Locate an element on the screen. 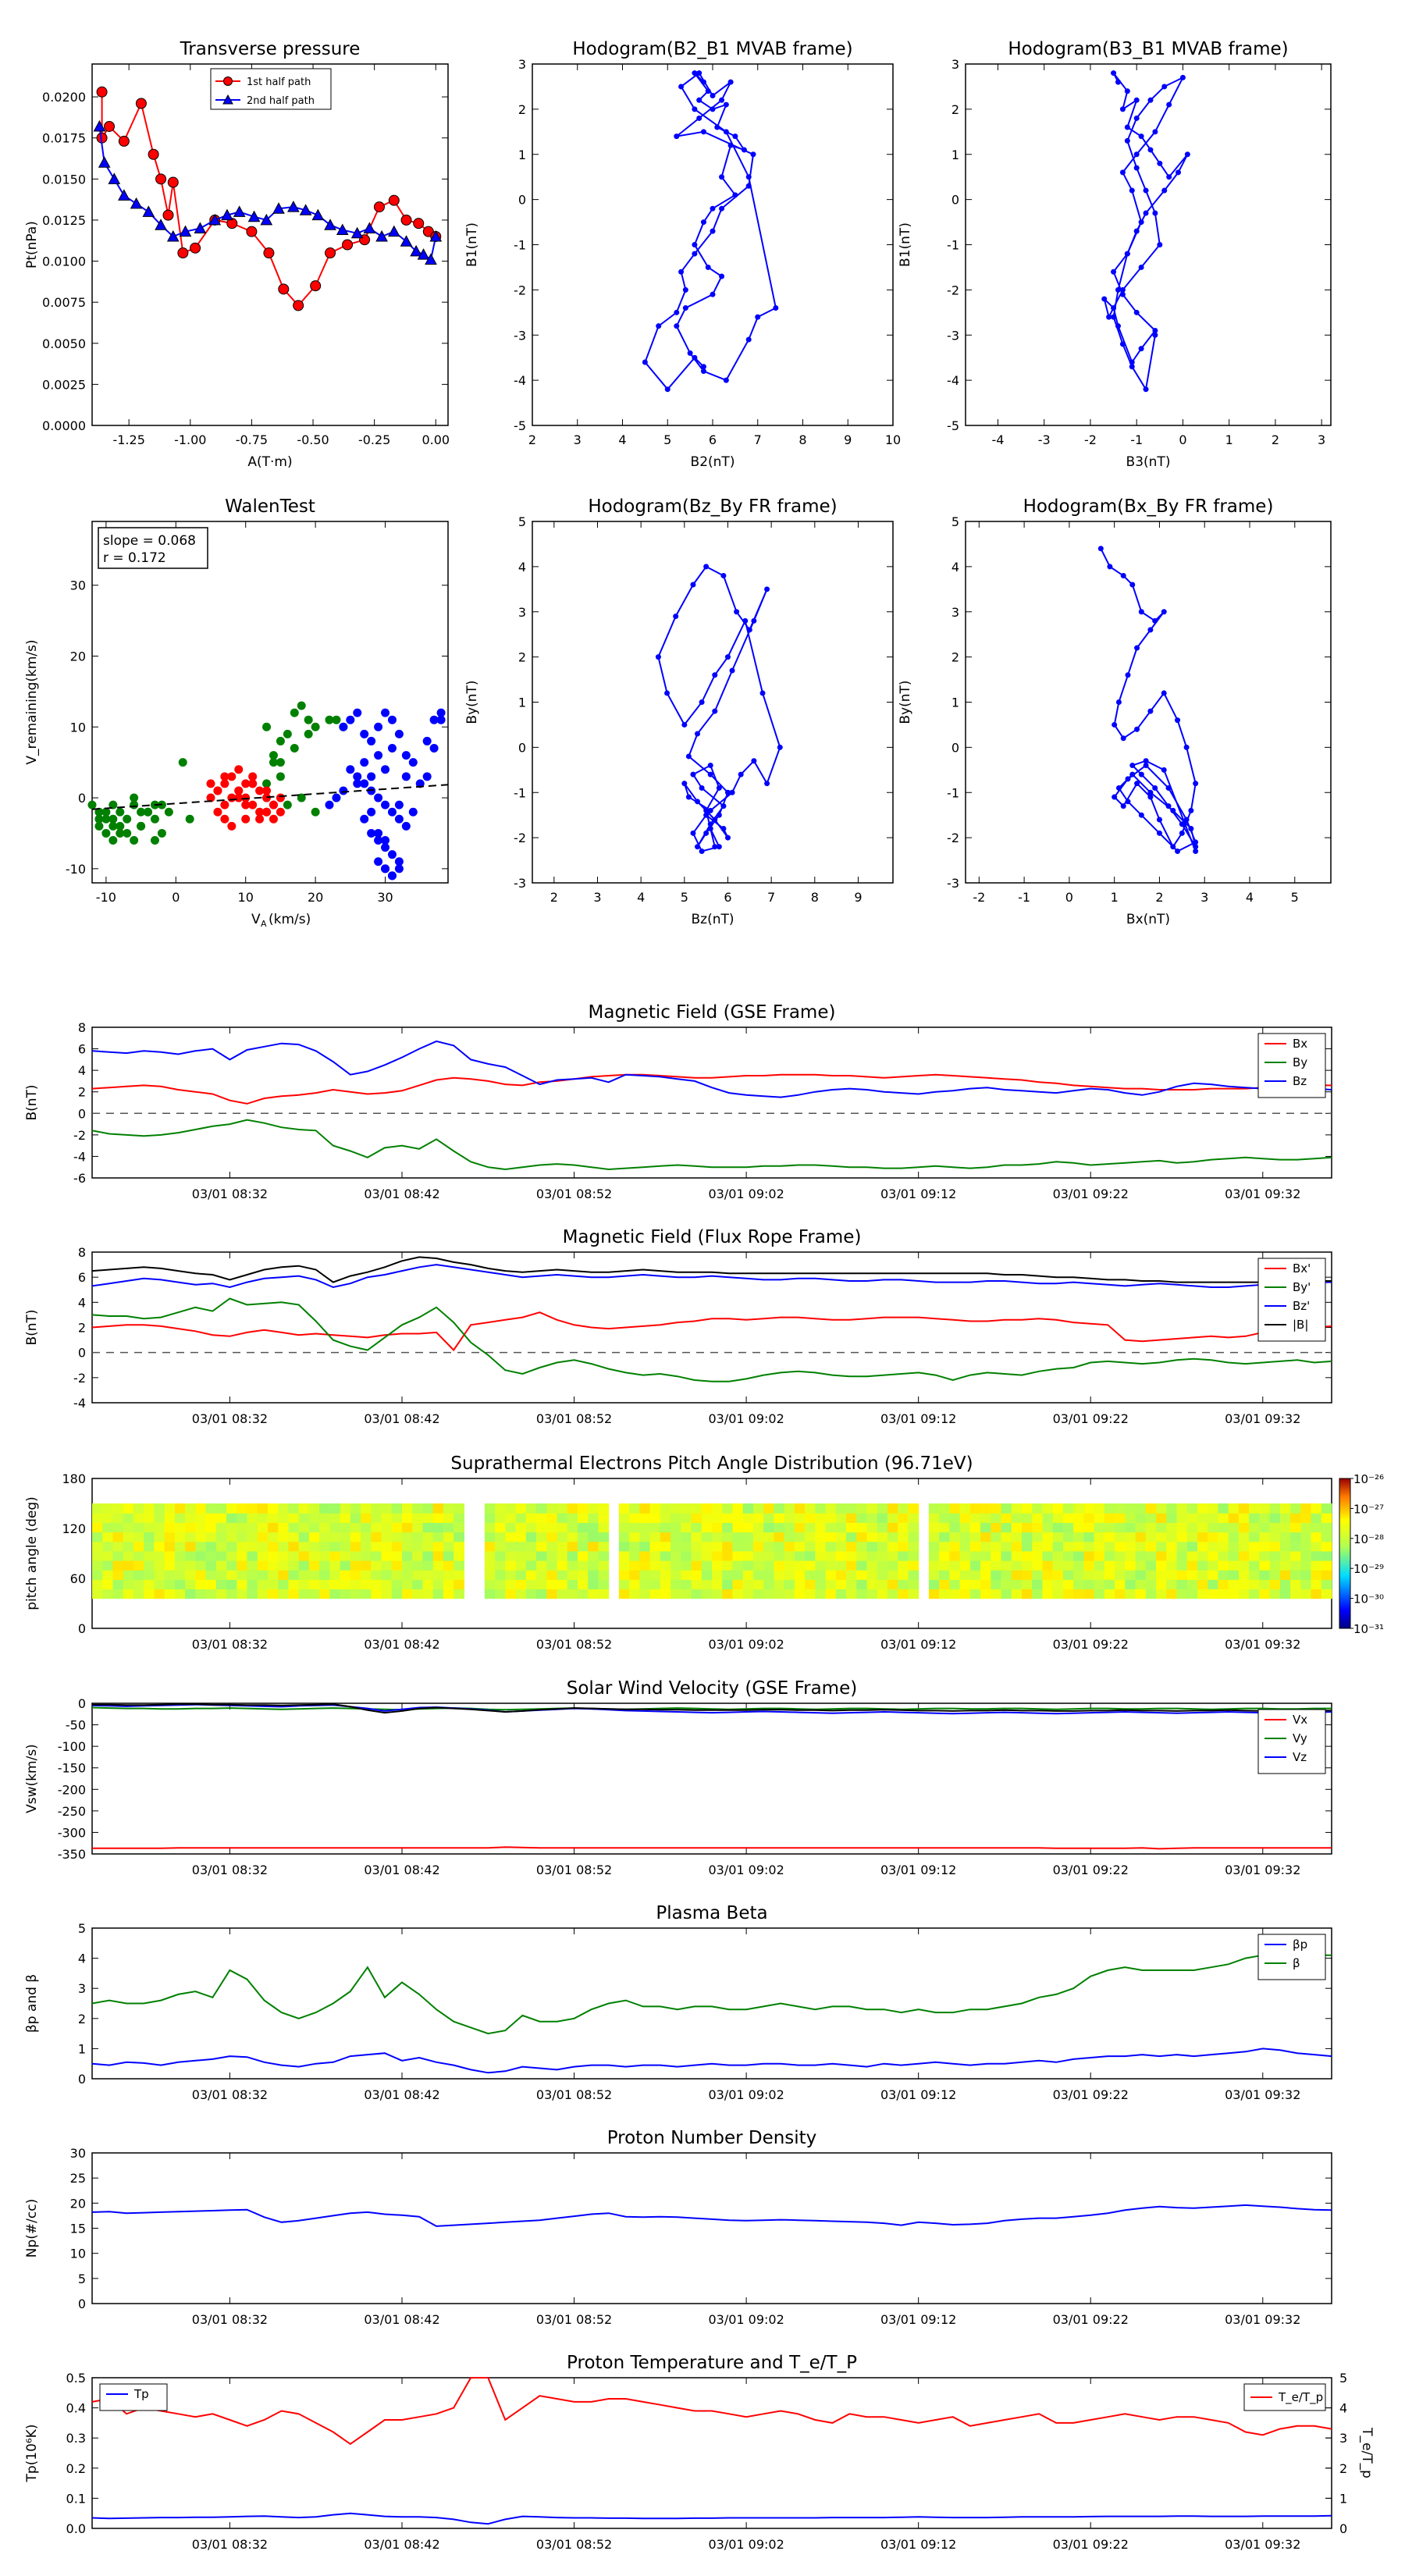 The height and width of the screenshot is (2576, 1405). legend-entry: Vz is located at coordinates (1300, 1757).